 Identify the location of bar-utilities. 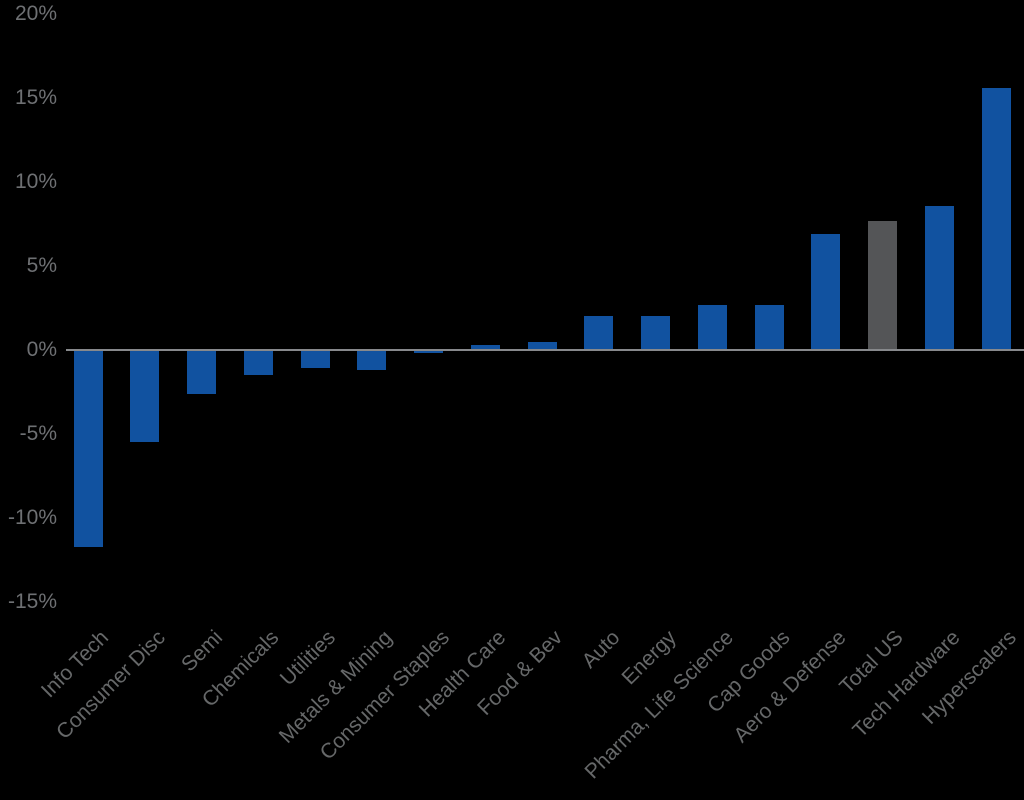
(315, 359).